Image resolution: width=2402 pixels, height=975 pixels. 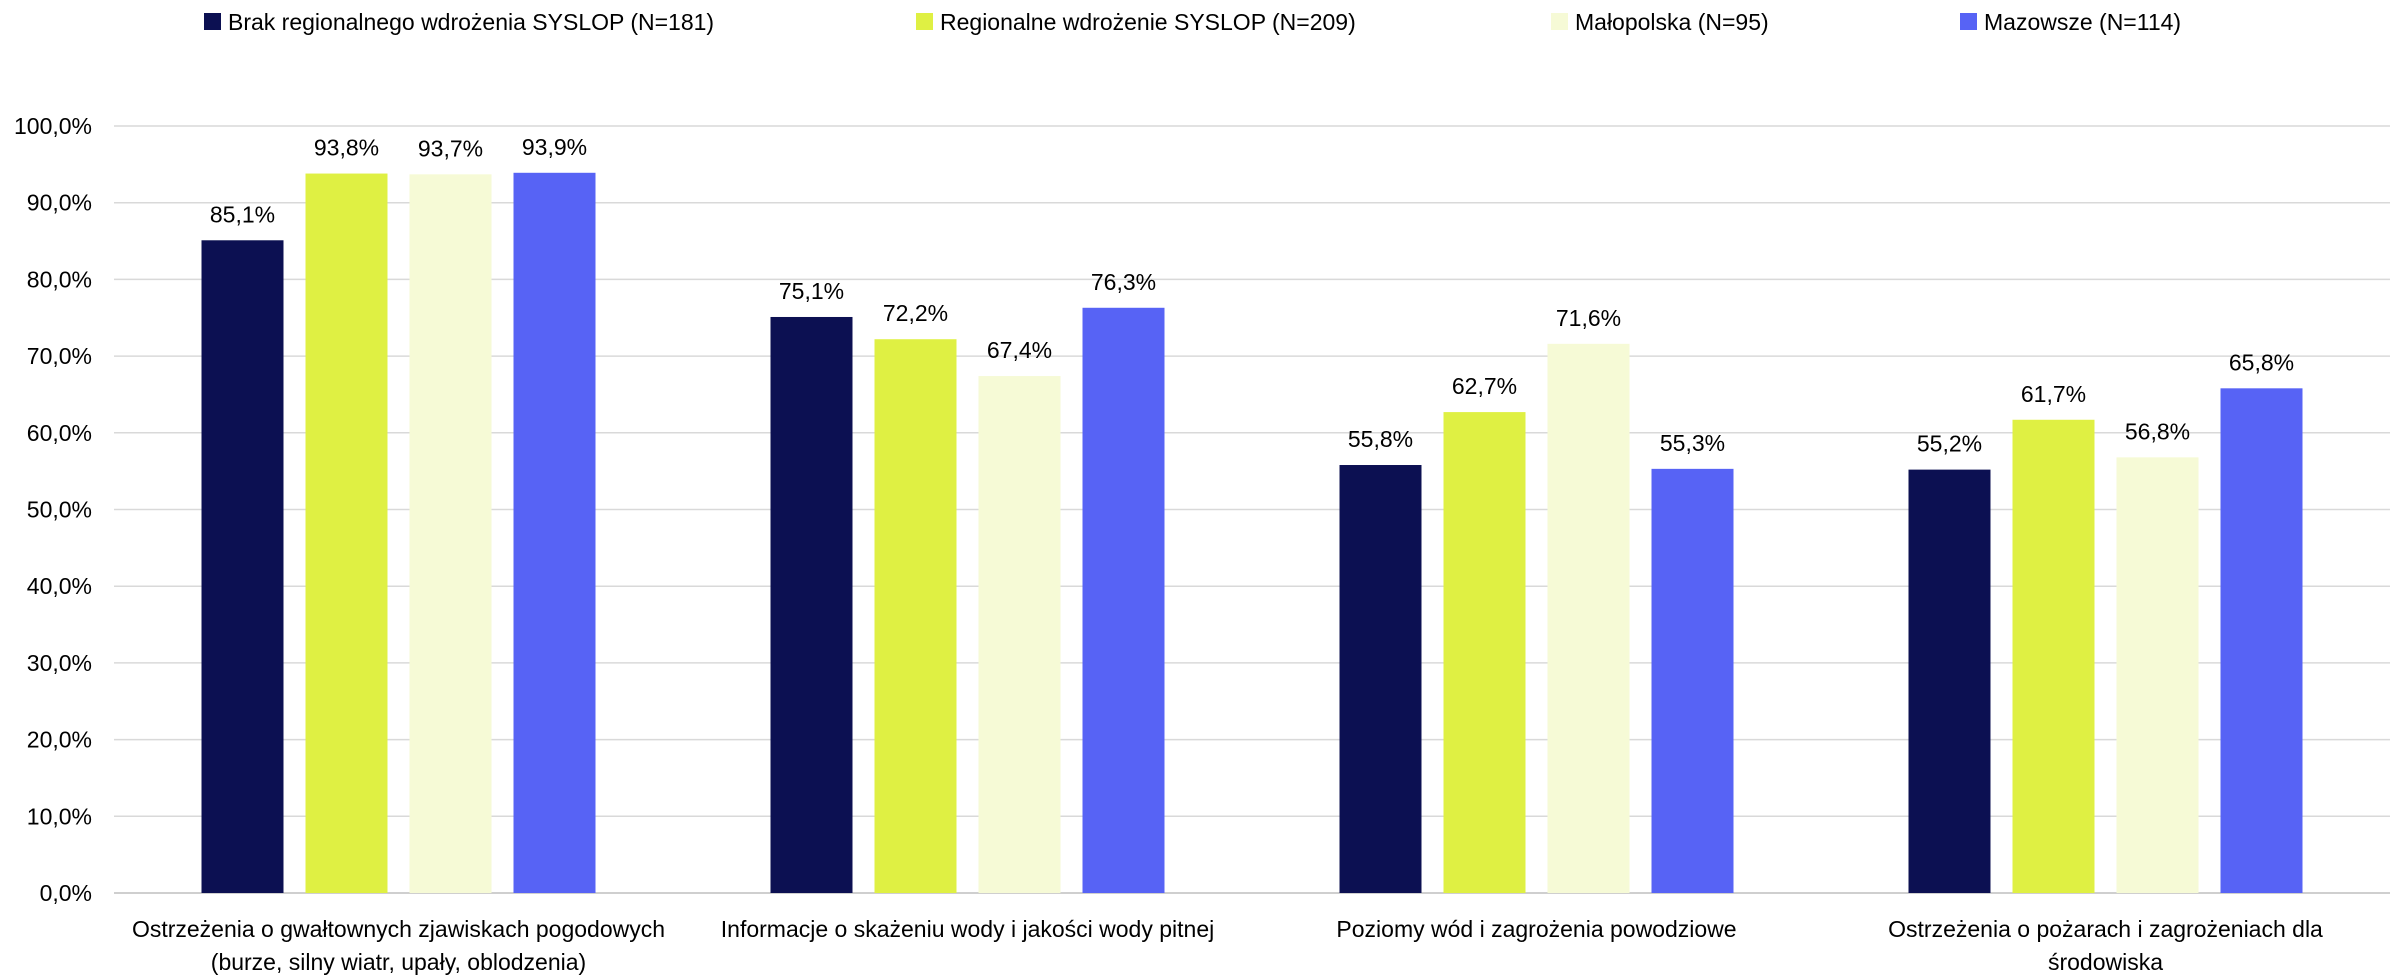 What do you see at coordinates (59, 816) in the screenshot?
I see `y-tick-label: 10,0%` at bounding box center [59, 816].